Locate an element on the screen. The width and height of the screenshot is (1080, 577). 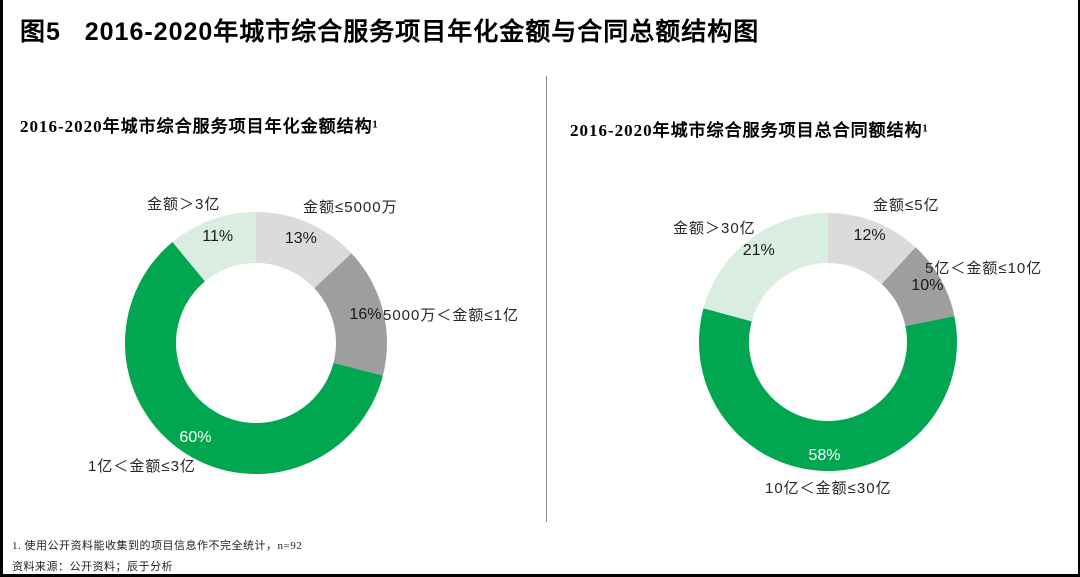
slice-label: 金额≤5000万 is located at coordinates (350, 207).